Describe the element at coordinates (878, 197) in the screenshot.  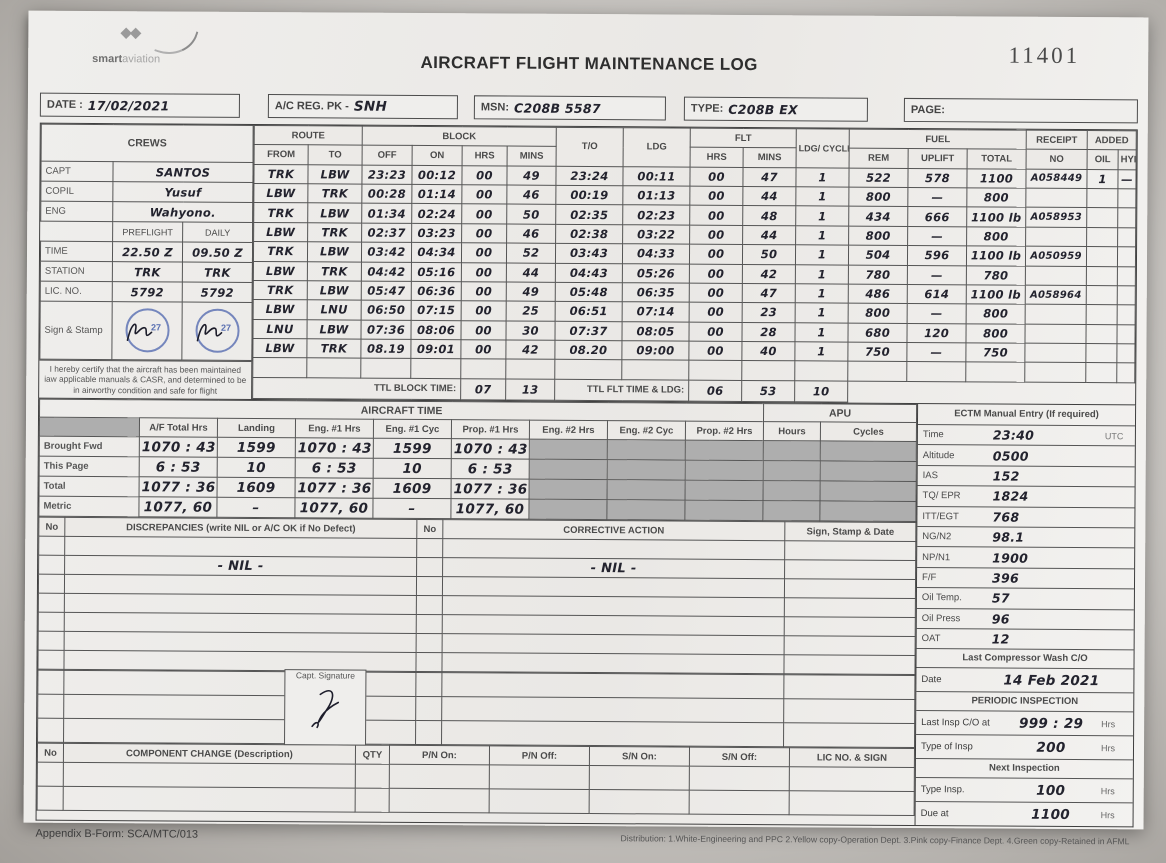
I see `fuel-rem-cell: 800` at that location.